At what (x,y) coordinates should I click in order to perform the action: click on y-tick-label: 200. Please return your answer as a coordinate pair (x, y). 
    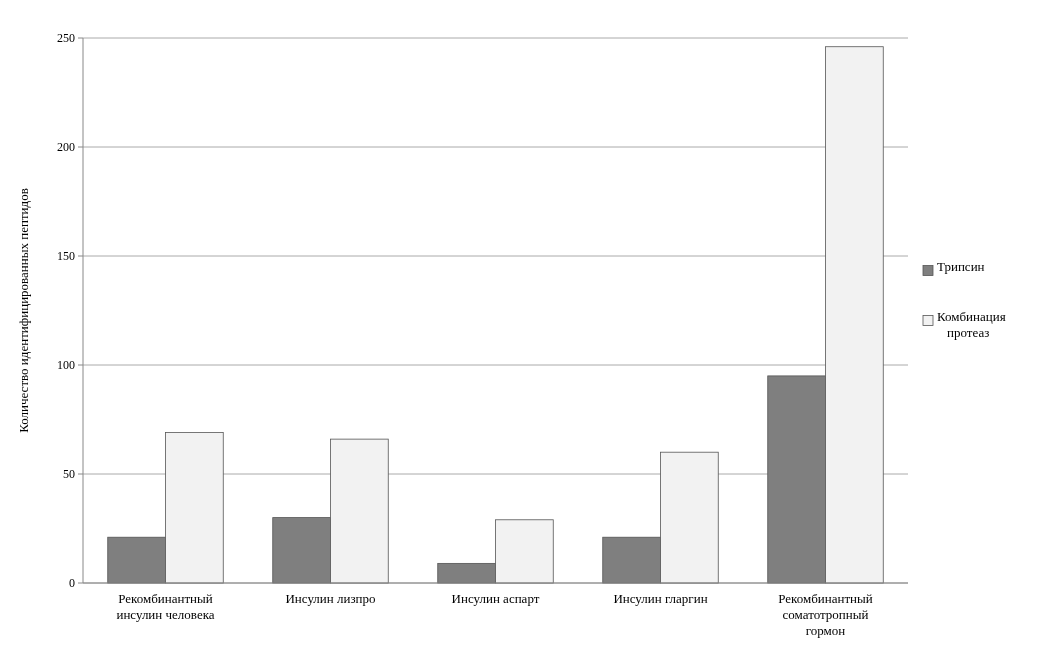
    Looking at the image, I should click on (66, 147).